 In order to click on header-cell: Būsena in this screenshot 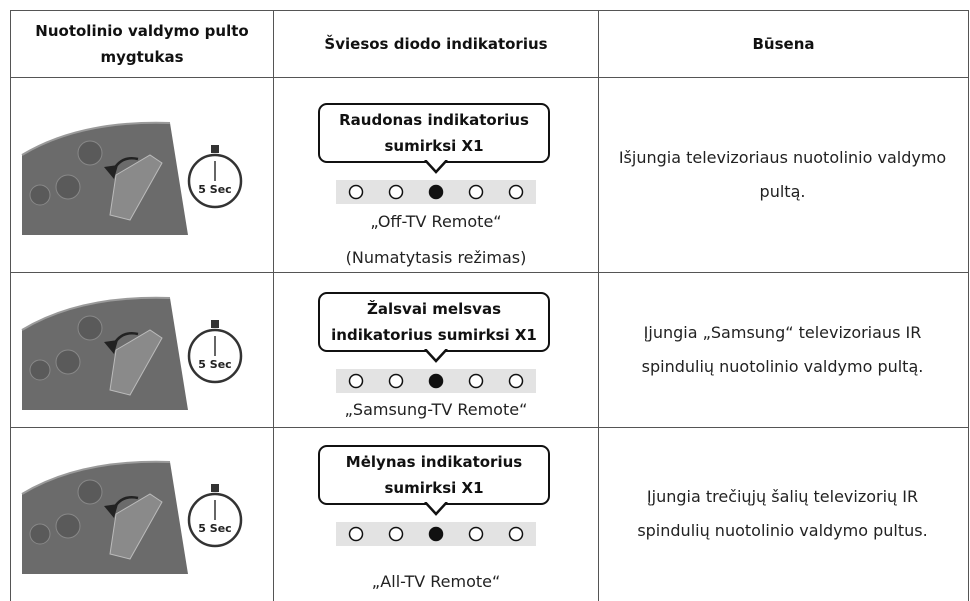, I will do `click(783, 44)`.